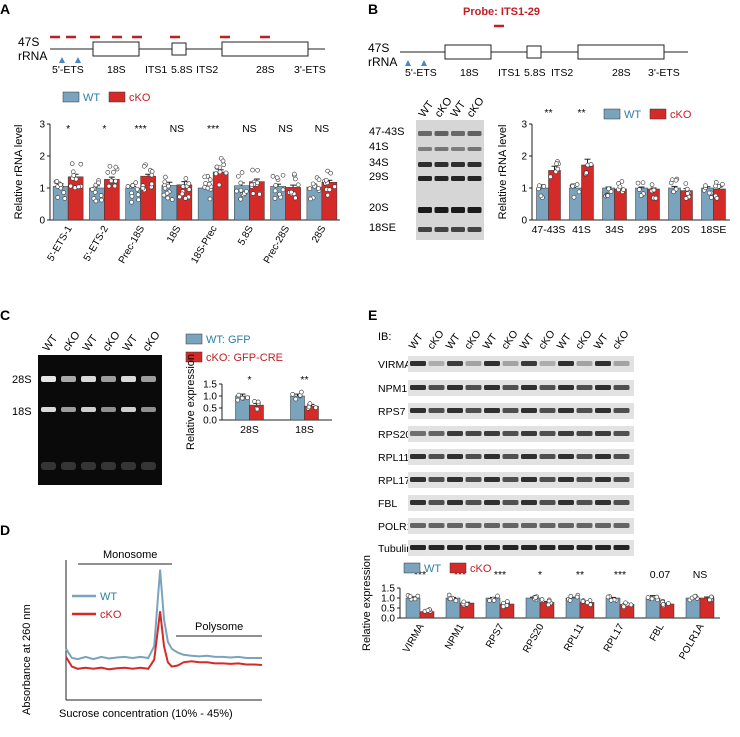  Describe the element at coordinates (177, 129) in the screenshot. I see `significance-label: NS` at that location.